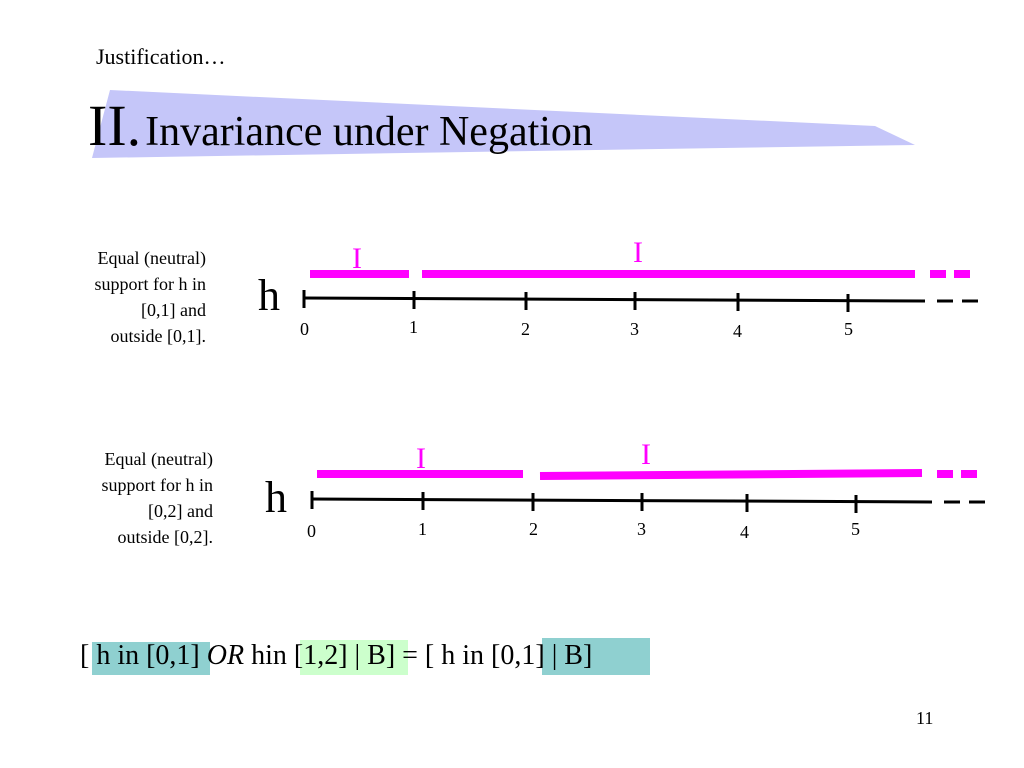  I want to click on caption-line: [0,1] and, so click(173, 310).